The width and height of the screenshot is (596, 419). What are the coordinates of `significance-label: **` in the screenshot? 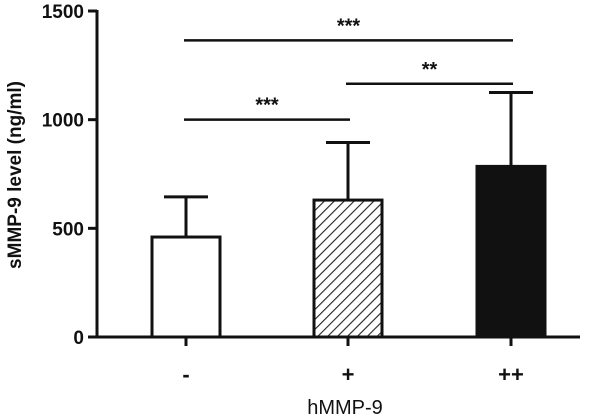 It's located at (430, 70).